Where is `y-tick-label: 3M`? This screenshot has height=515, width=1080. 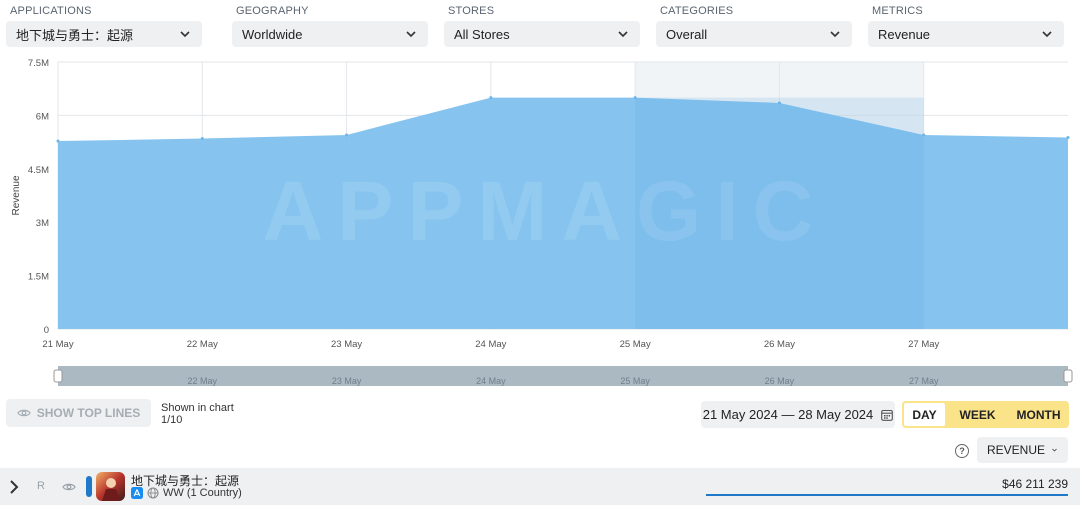
y-tick-label: 3M is located at coordinates (42, 223).